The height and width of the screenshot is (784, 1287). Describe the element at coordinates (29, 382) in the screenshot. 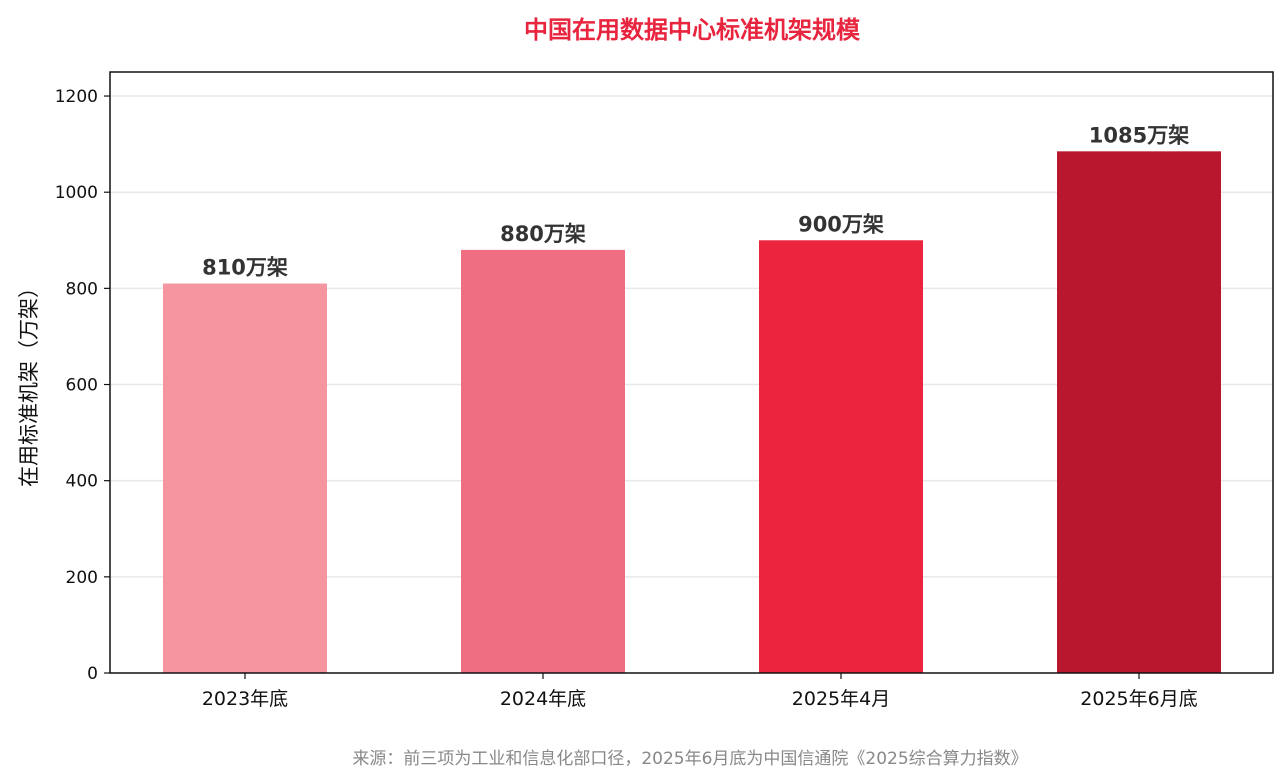

I see `y-axis-label: 在用标准机架（万架）` at that location.